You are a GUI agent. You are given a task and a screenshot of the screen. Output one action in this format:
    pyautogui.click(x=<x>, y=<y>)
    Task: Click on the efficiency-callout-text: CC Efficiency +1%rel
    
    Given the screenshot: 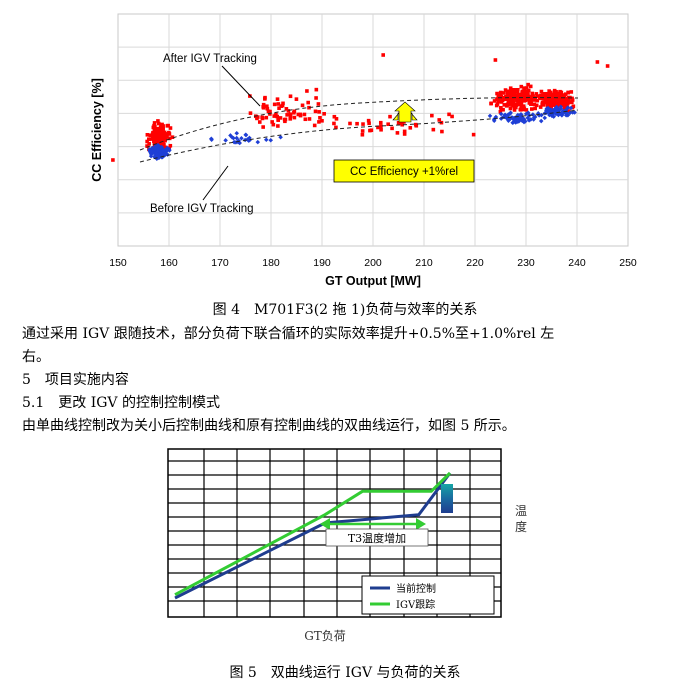 What is the action you would take?
    pyautogui.click(x=404, y=172)
    